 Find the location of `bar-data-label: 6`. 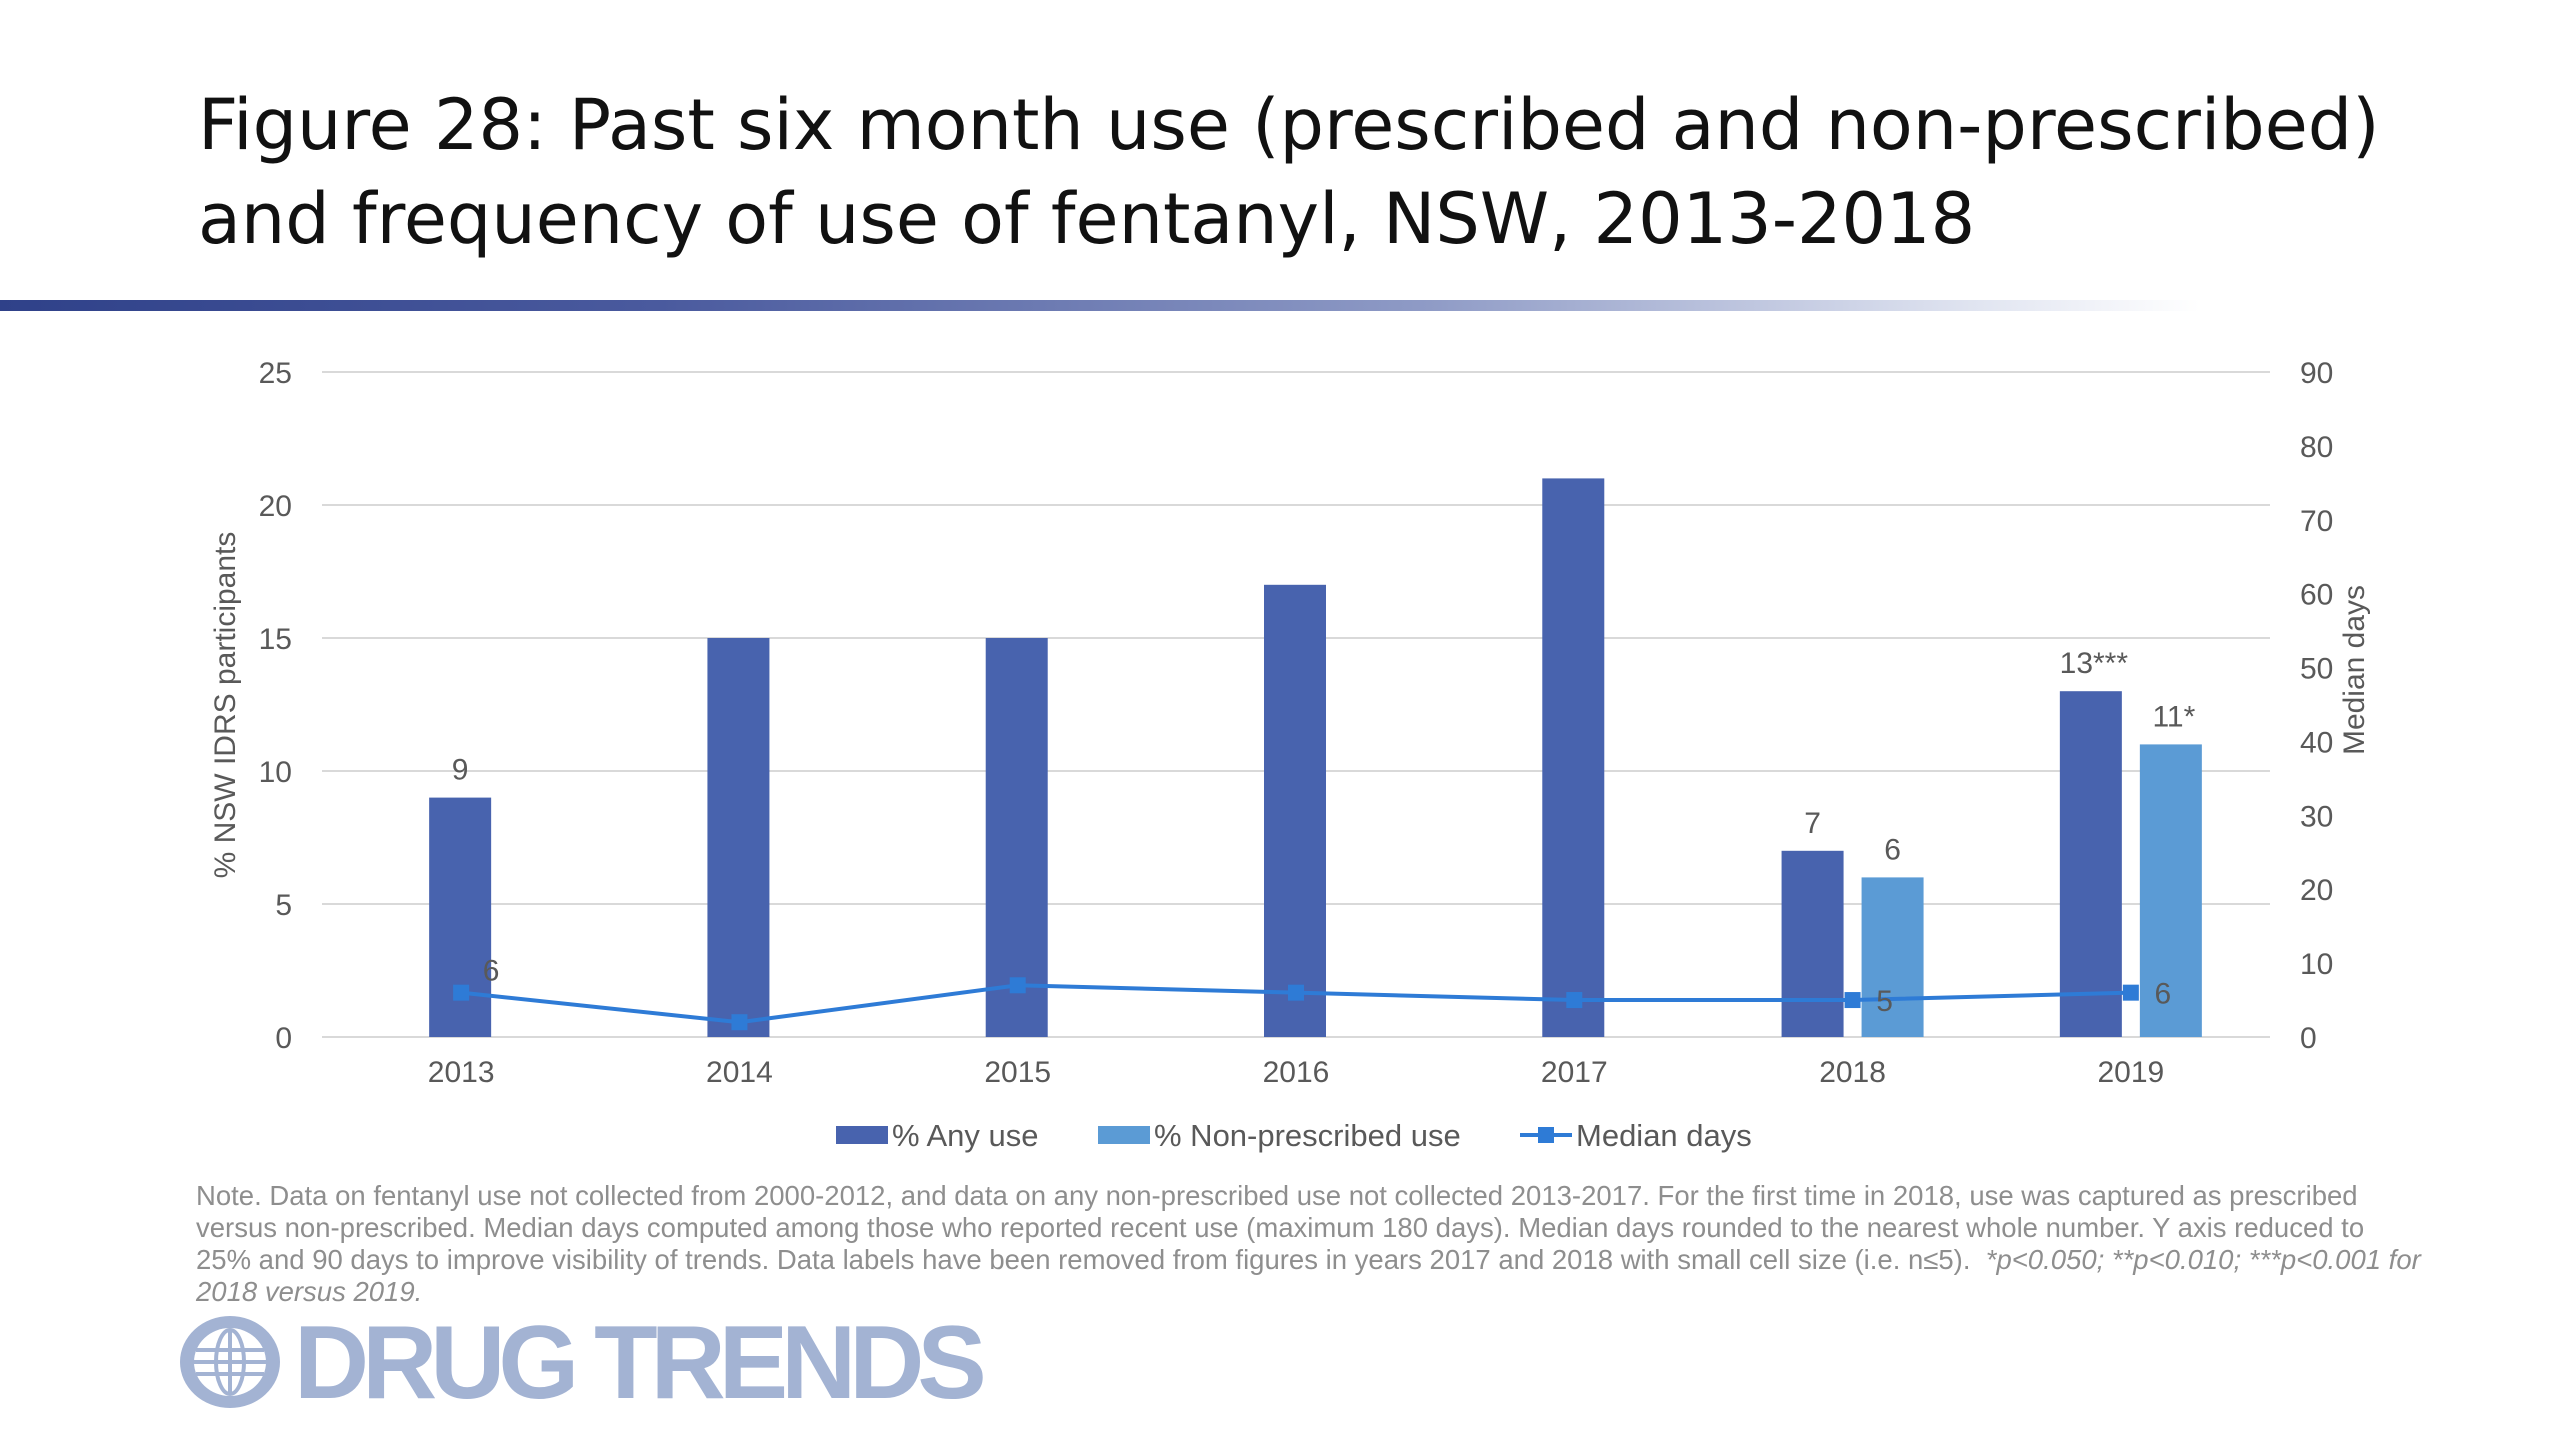

bar-data-label: 6 is located at coordinates (1892, 849).